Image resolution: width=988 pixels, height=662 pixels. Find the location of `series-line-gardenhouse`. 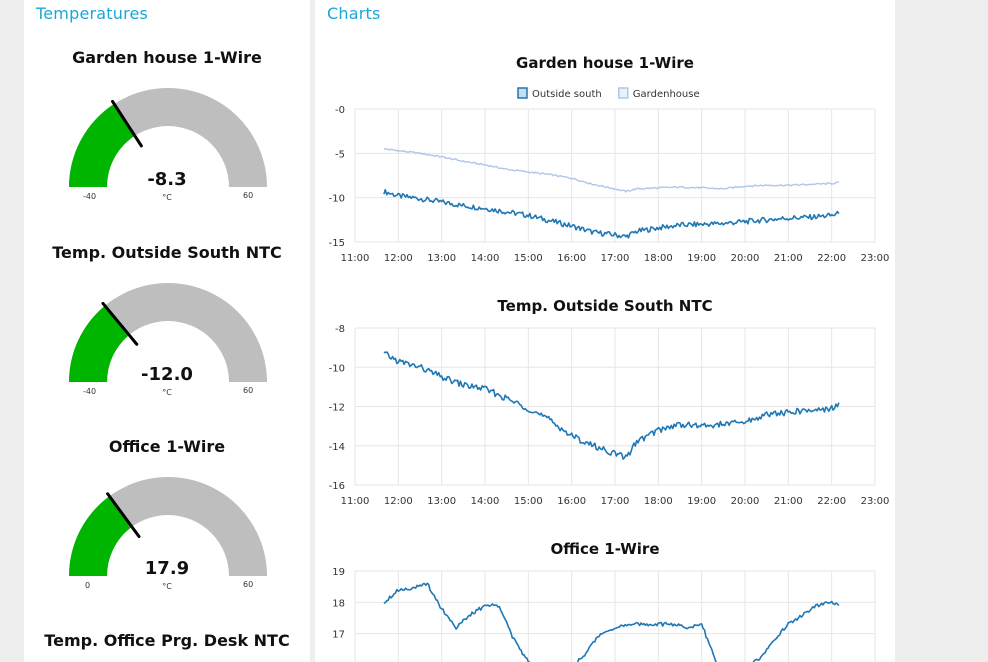

series-line-gardenhouse is located at coordinates (611, 170).